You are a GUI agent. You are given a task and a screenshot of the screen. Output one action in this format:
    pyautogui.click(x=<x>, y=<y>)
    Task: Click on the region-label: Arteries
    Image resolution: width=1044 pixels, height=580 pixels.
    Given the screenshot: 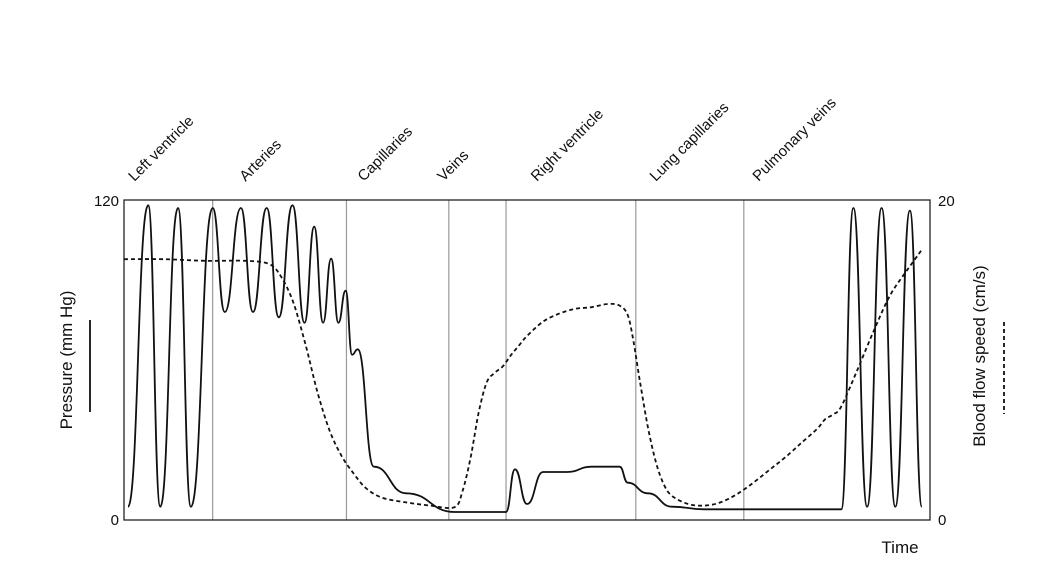 What is the action you would take?
    pyautogui.click(x=260, y=160)
    